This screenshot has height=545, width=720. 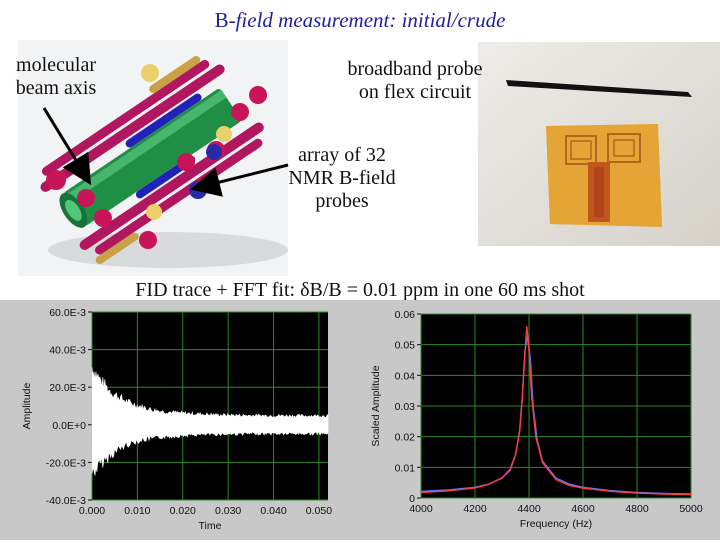 I want to click on x-axis-label: Time, so click(x=210, y=526).